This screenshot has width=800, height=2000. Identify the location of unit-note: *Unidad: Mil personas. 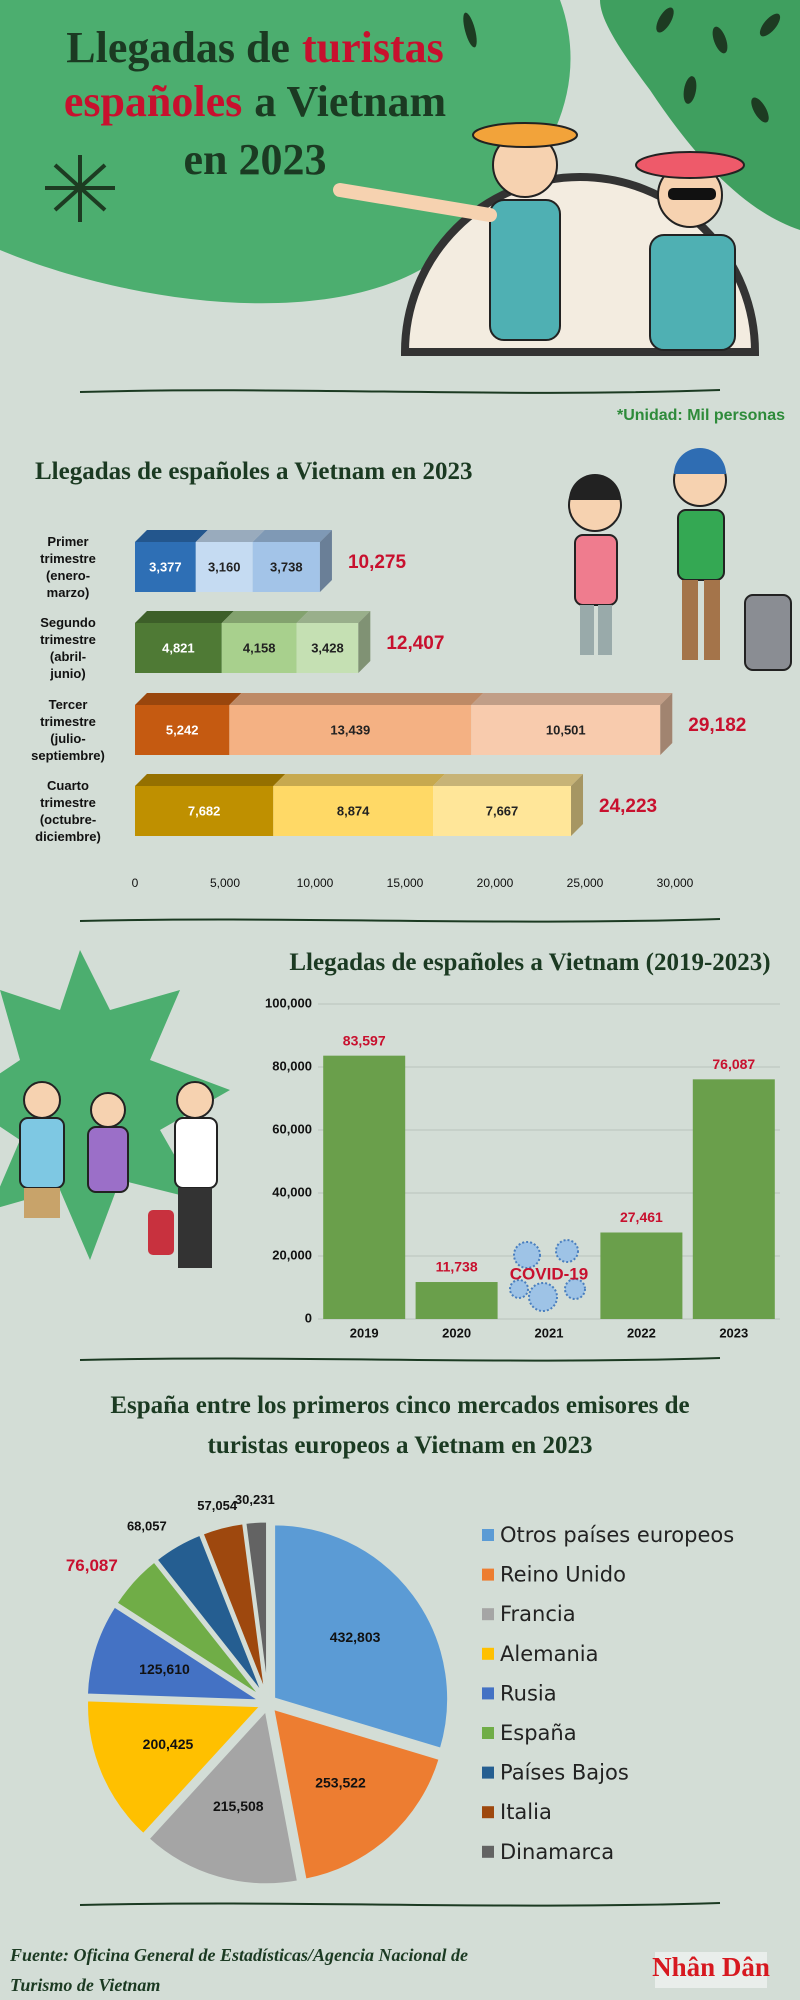
(701, 415).